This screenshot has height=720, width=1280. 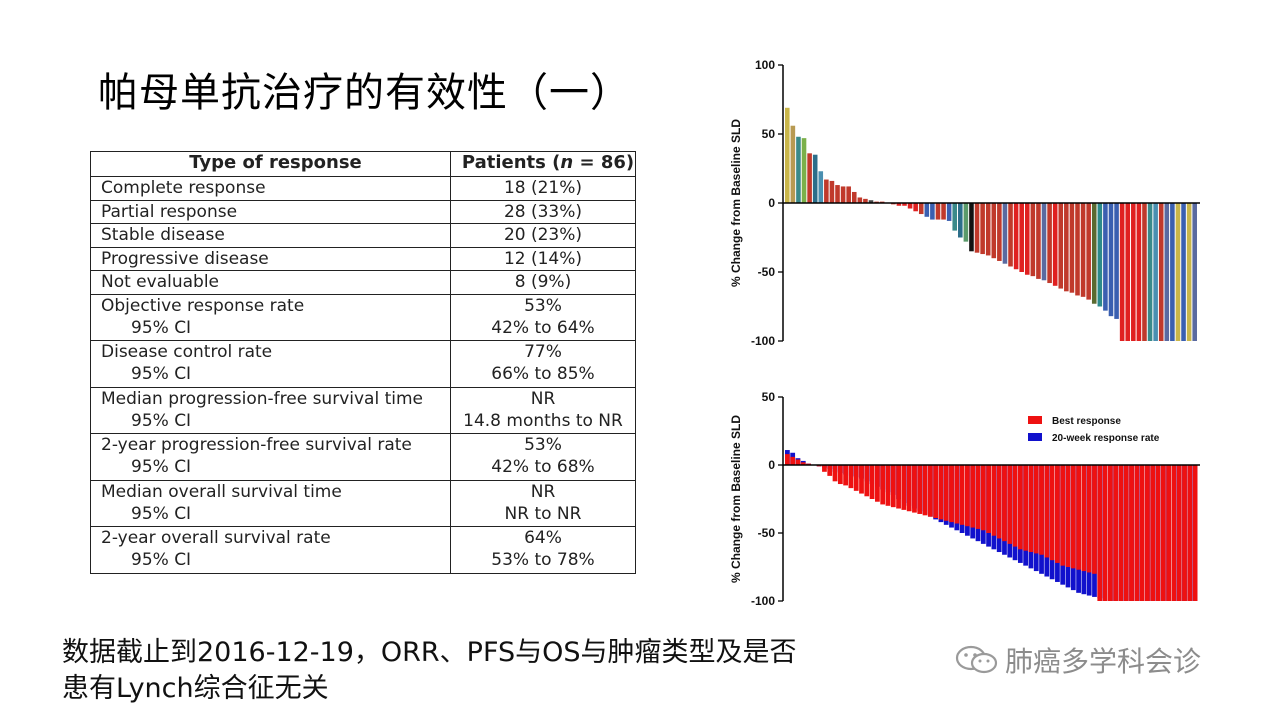 What do you see at coordinates (270, 188) in the screenshot?
I see `row-label: Complete response` at bounding box center [270, 188].